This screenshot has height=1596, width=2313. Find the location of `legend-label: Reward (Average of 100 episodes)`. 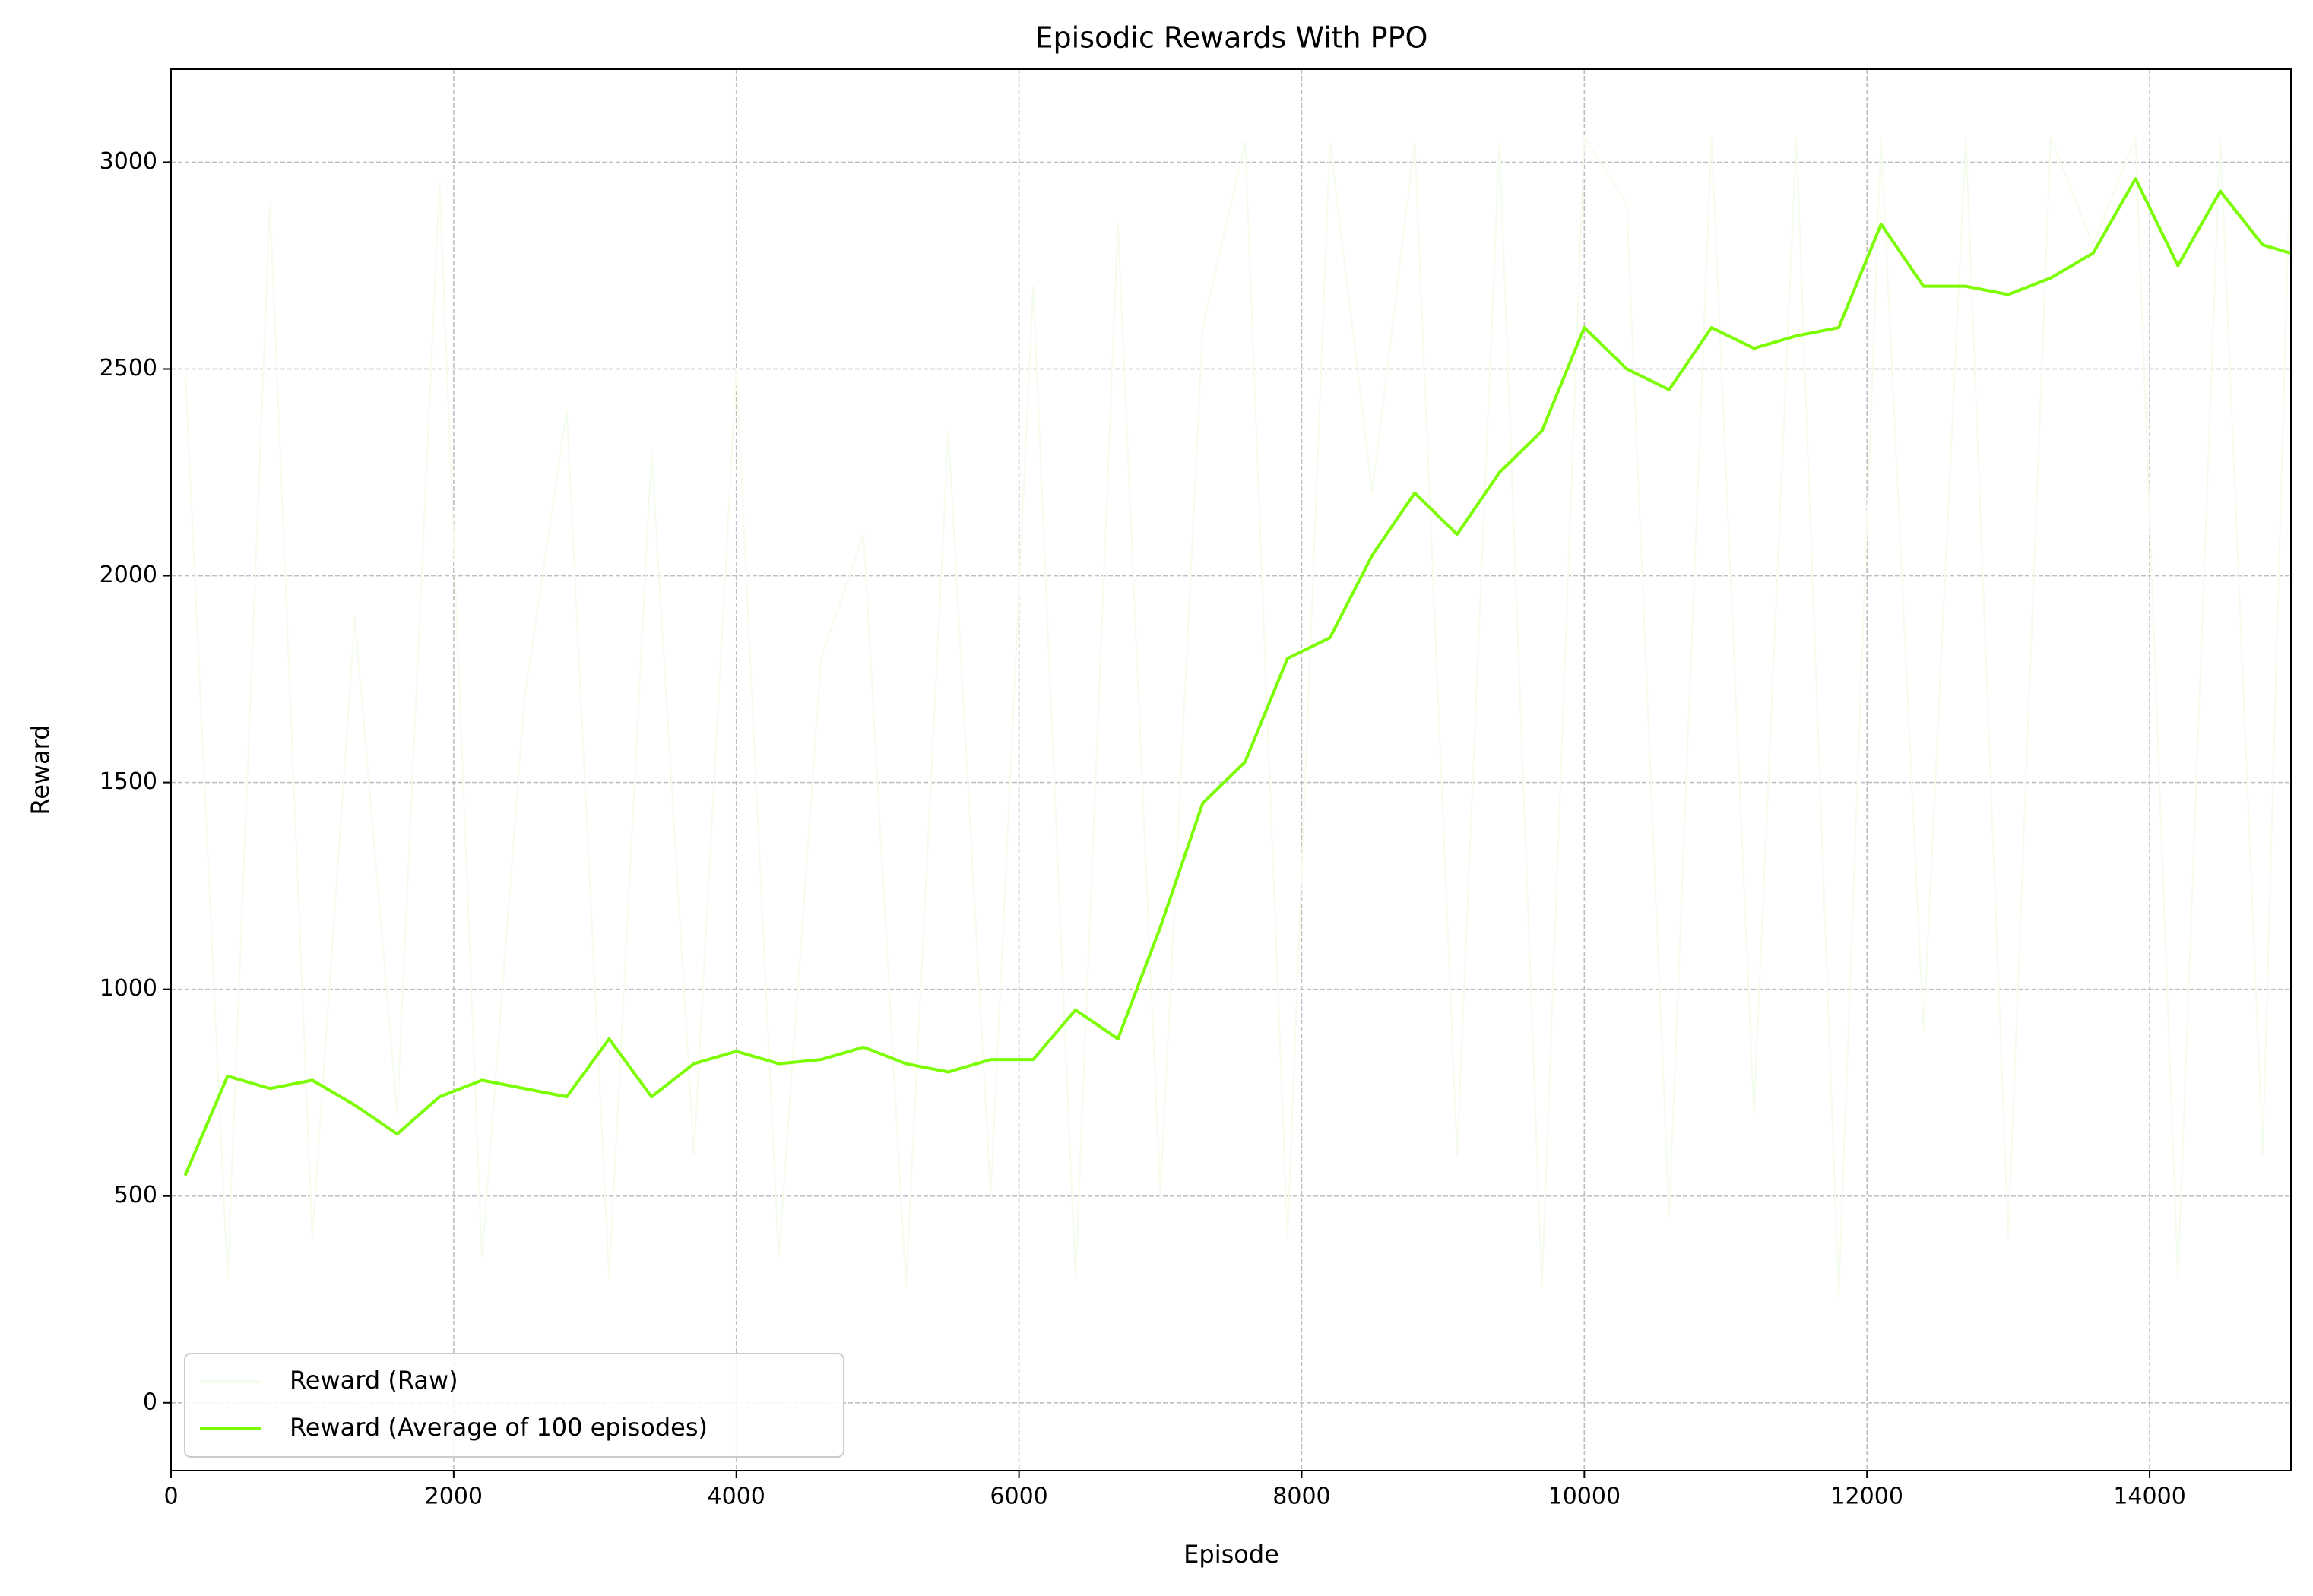

legend-label: Reward (Average of 100 episodes) is located at coordinates (499, 1427).